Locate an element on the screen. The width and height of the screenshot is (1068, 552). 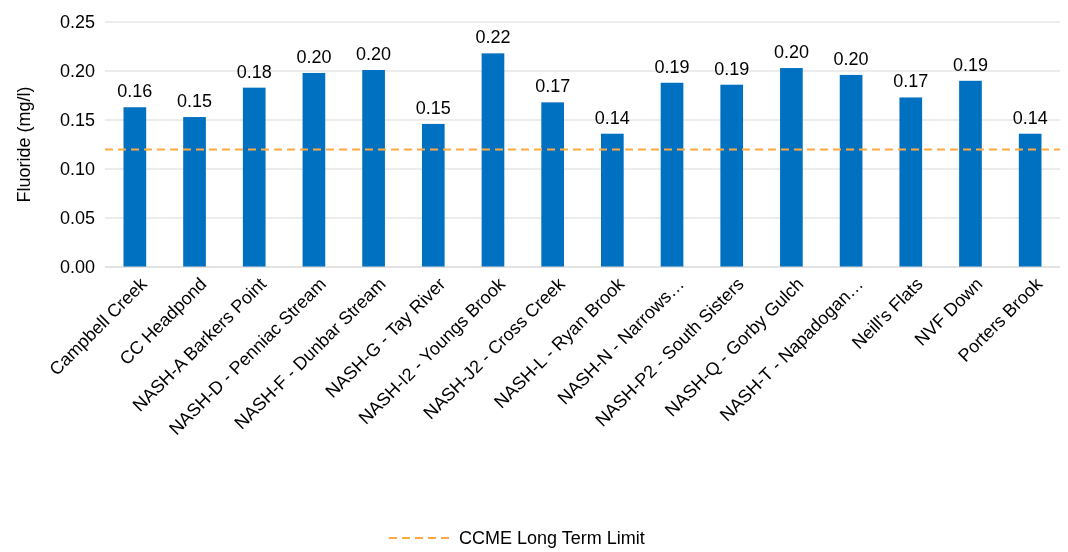
y-axis-title: Fluoride (mg/l) is located at coordinates (24, 144).